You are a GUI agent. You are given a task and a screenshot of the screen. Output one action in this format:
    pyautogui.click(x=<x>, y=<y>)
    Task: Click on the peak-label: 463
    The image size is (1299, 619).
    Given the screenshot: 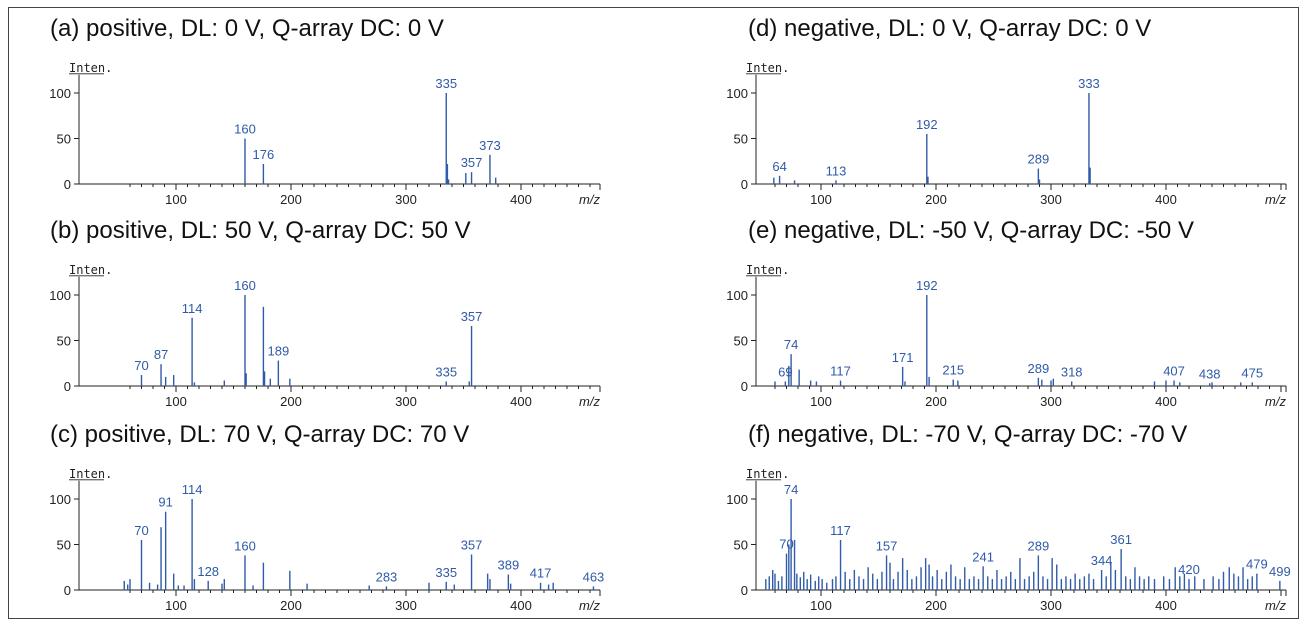 What is the action you would take?
    pyautogui.click(x=594, y=576)
    